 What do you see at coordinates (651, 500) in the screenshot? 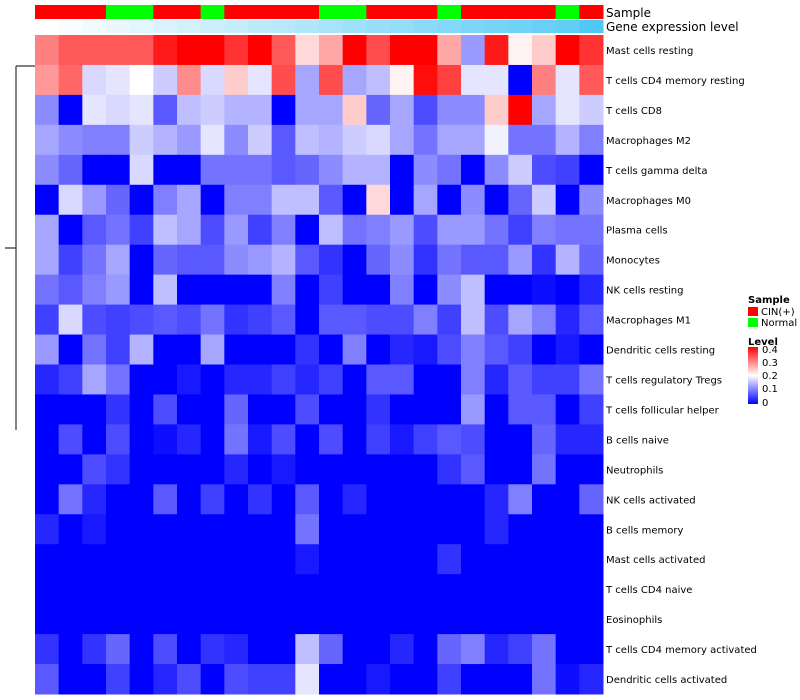
I see `row-label: NK cells activated` at bounding box center [651, 500].